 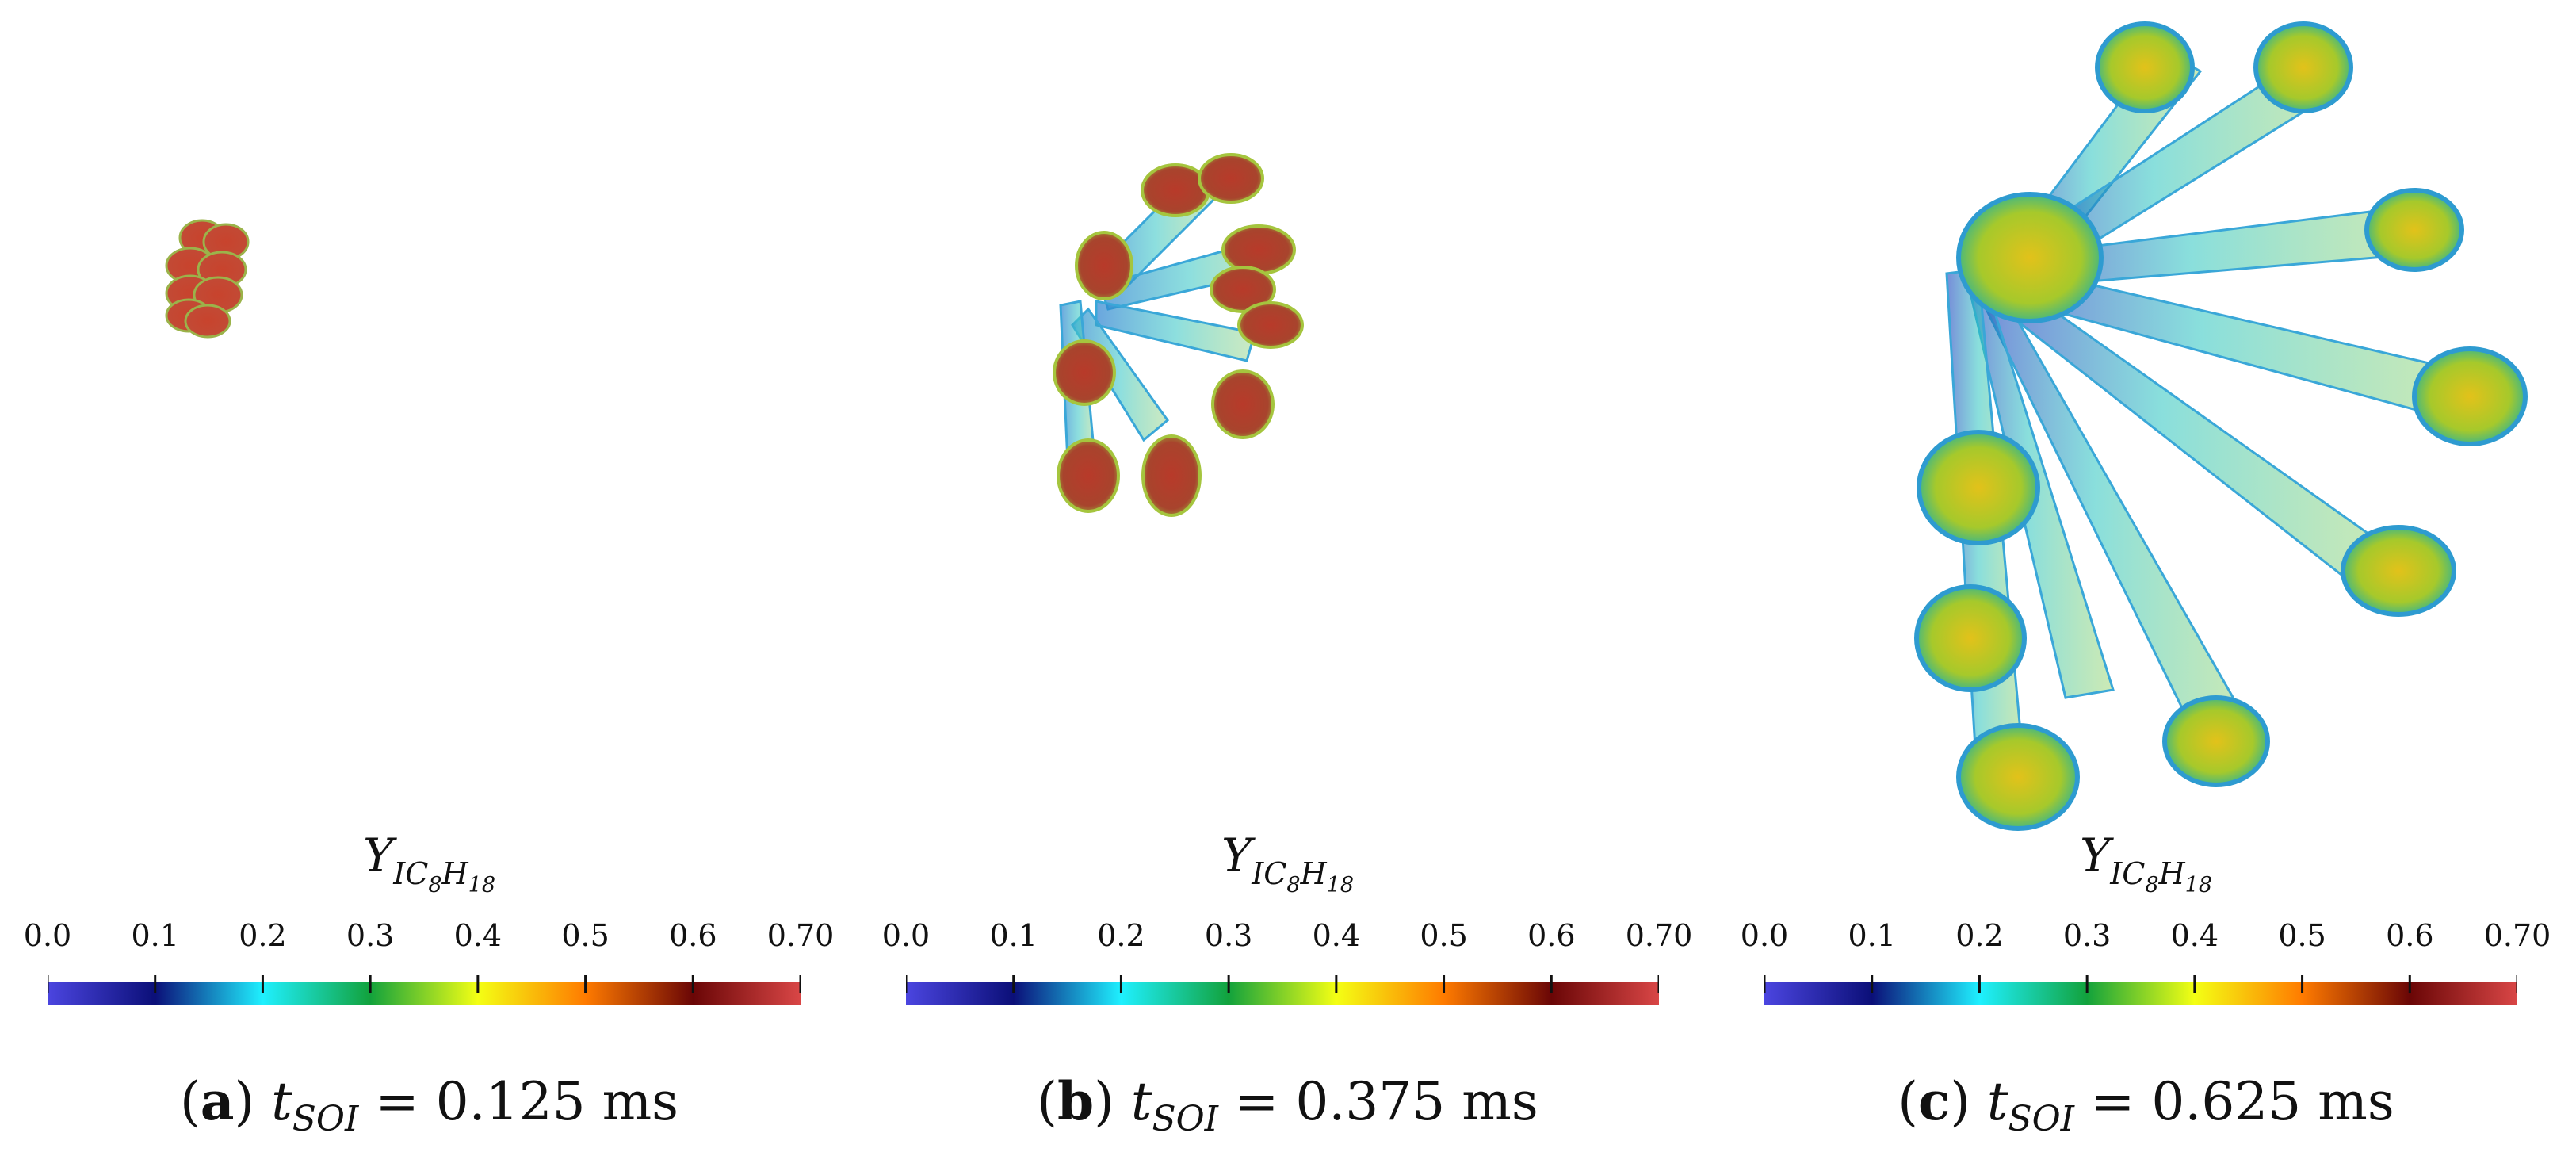 I want to click on colorbar-ticklabel-a-2: 0.2, so click(x=263, y=936).